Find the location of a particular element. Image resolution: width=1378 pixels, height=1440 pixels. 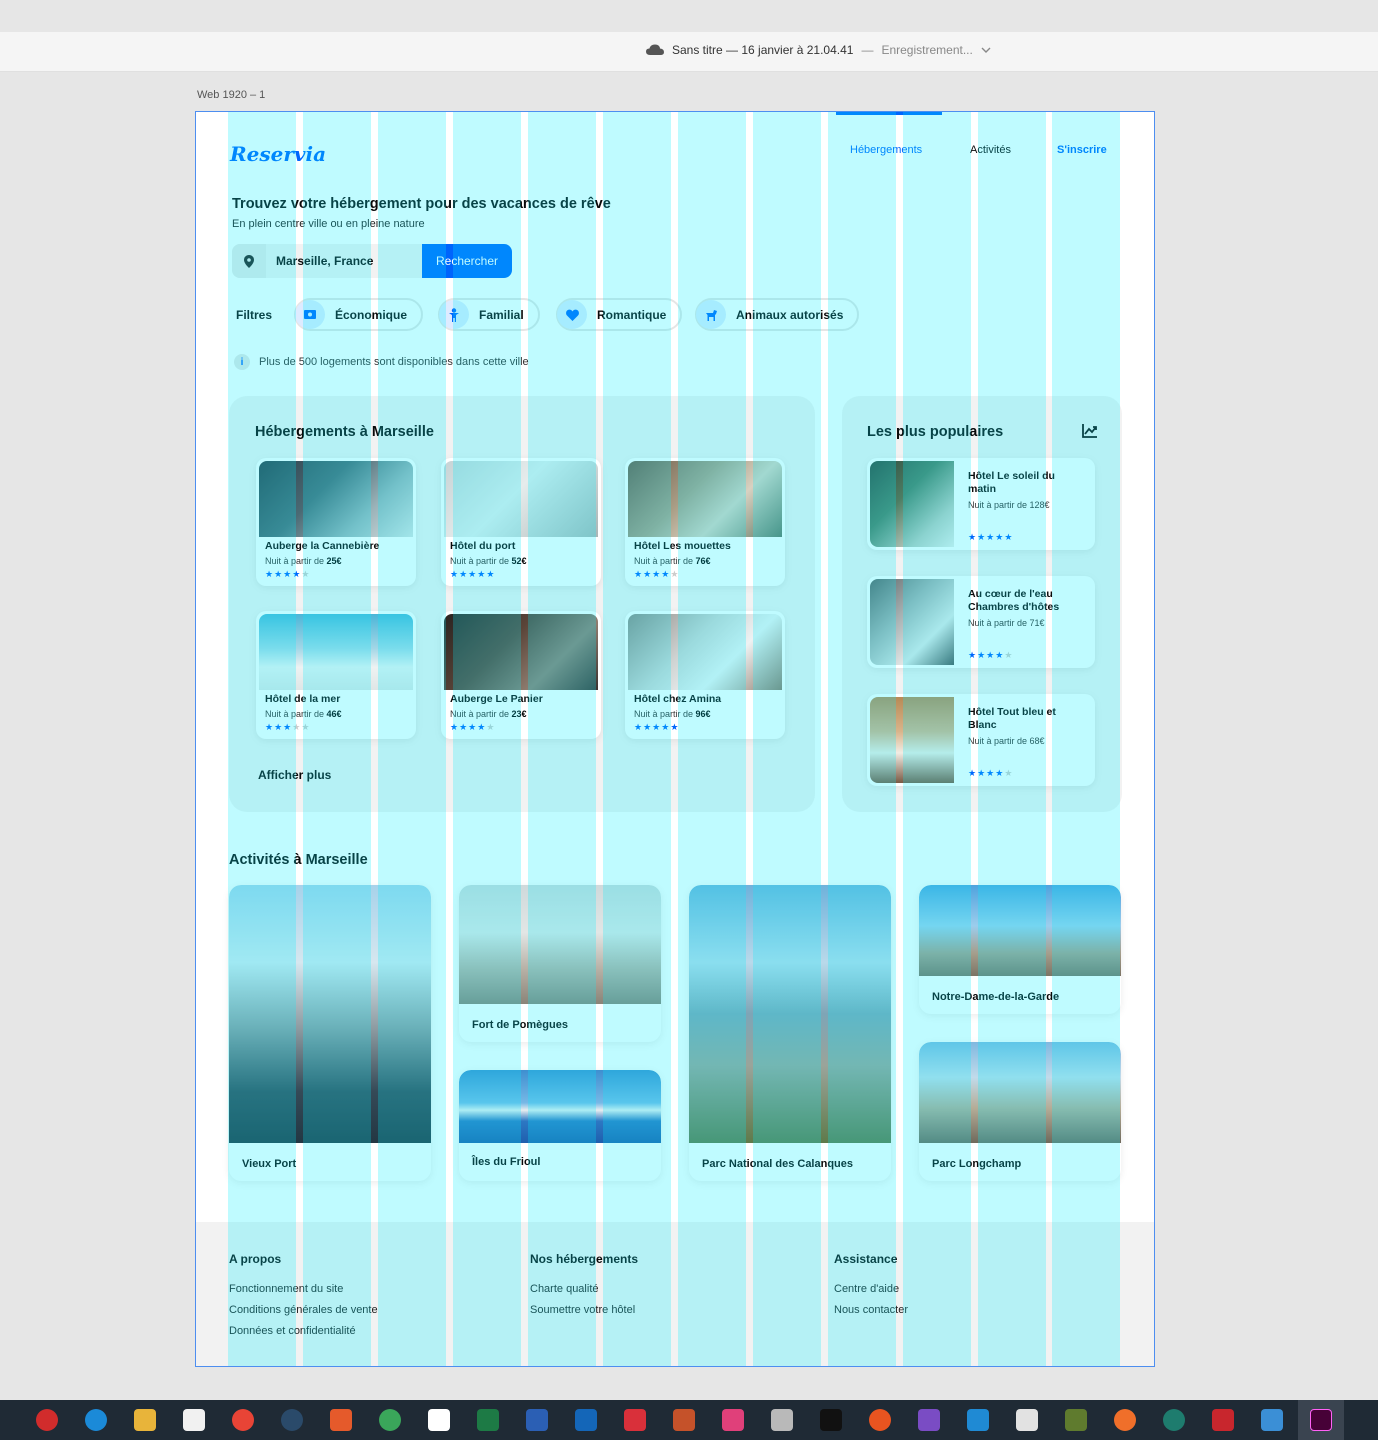

activity-card-calanques: Parc National des Calanques is located at coordinates (790, 1033).